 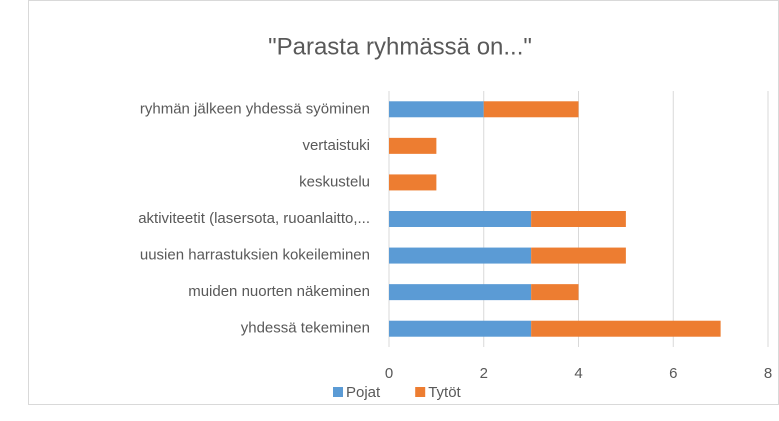 I want to click on legend-label: Pojat, so click(x=363, y=392).